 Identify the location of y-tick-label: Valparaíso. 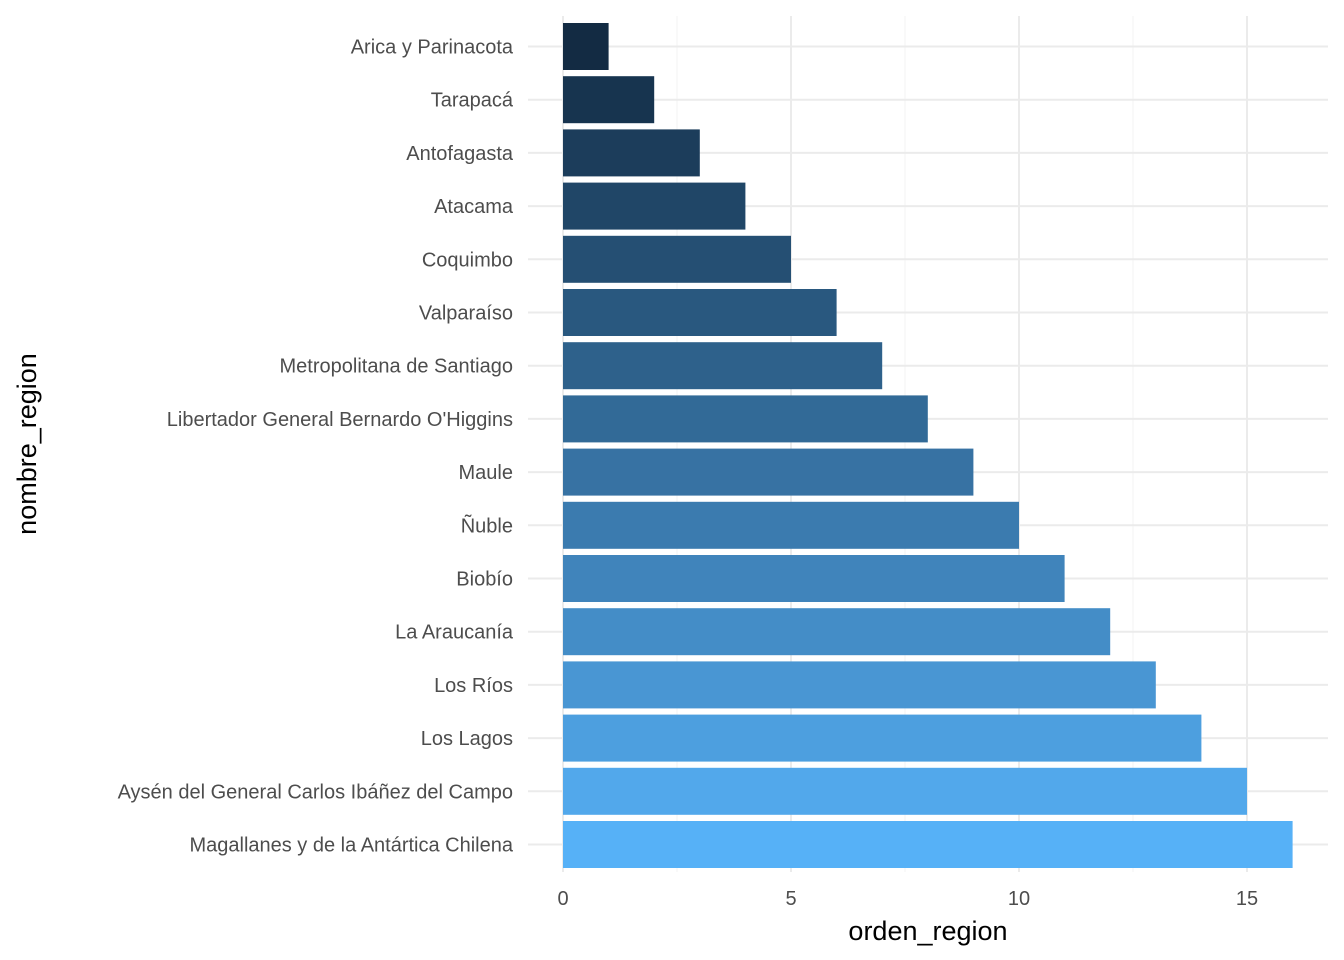
(466, 314).